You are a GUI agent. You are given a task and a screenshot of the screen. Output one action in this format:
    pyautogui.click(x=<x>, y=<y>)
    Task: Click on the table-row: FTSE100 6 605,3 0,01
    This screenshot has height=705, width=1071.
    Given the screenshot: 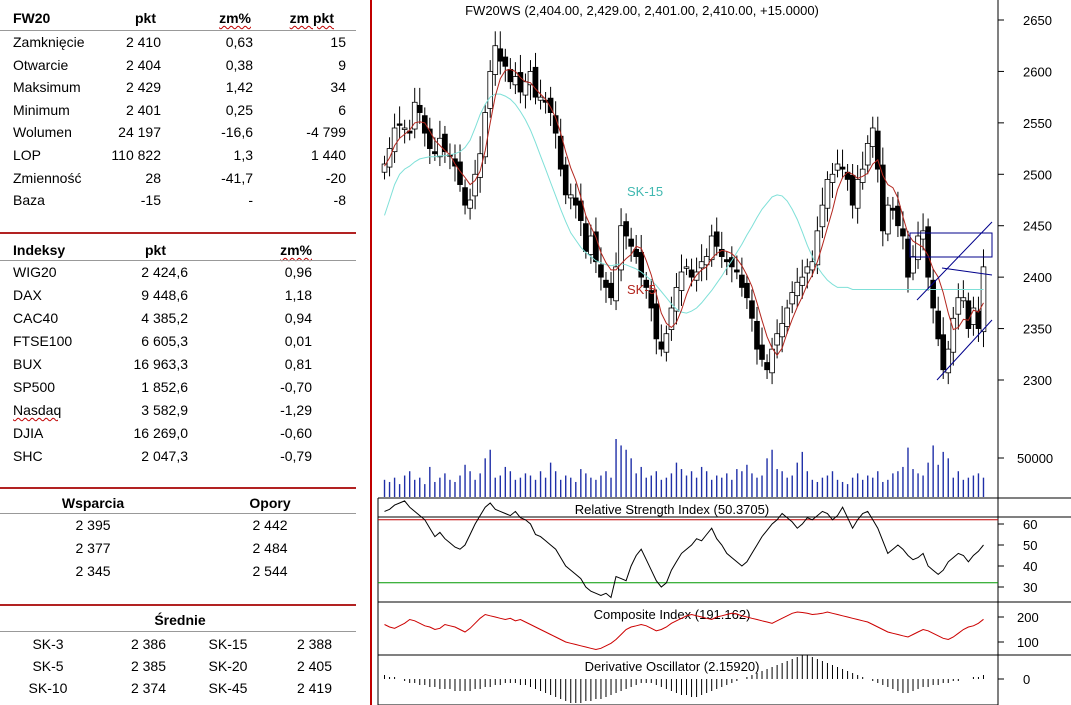 What is the action you would take?
    pyautogui.click(x=178, y=341)
    